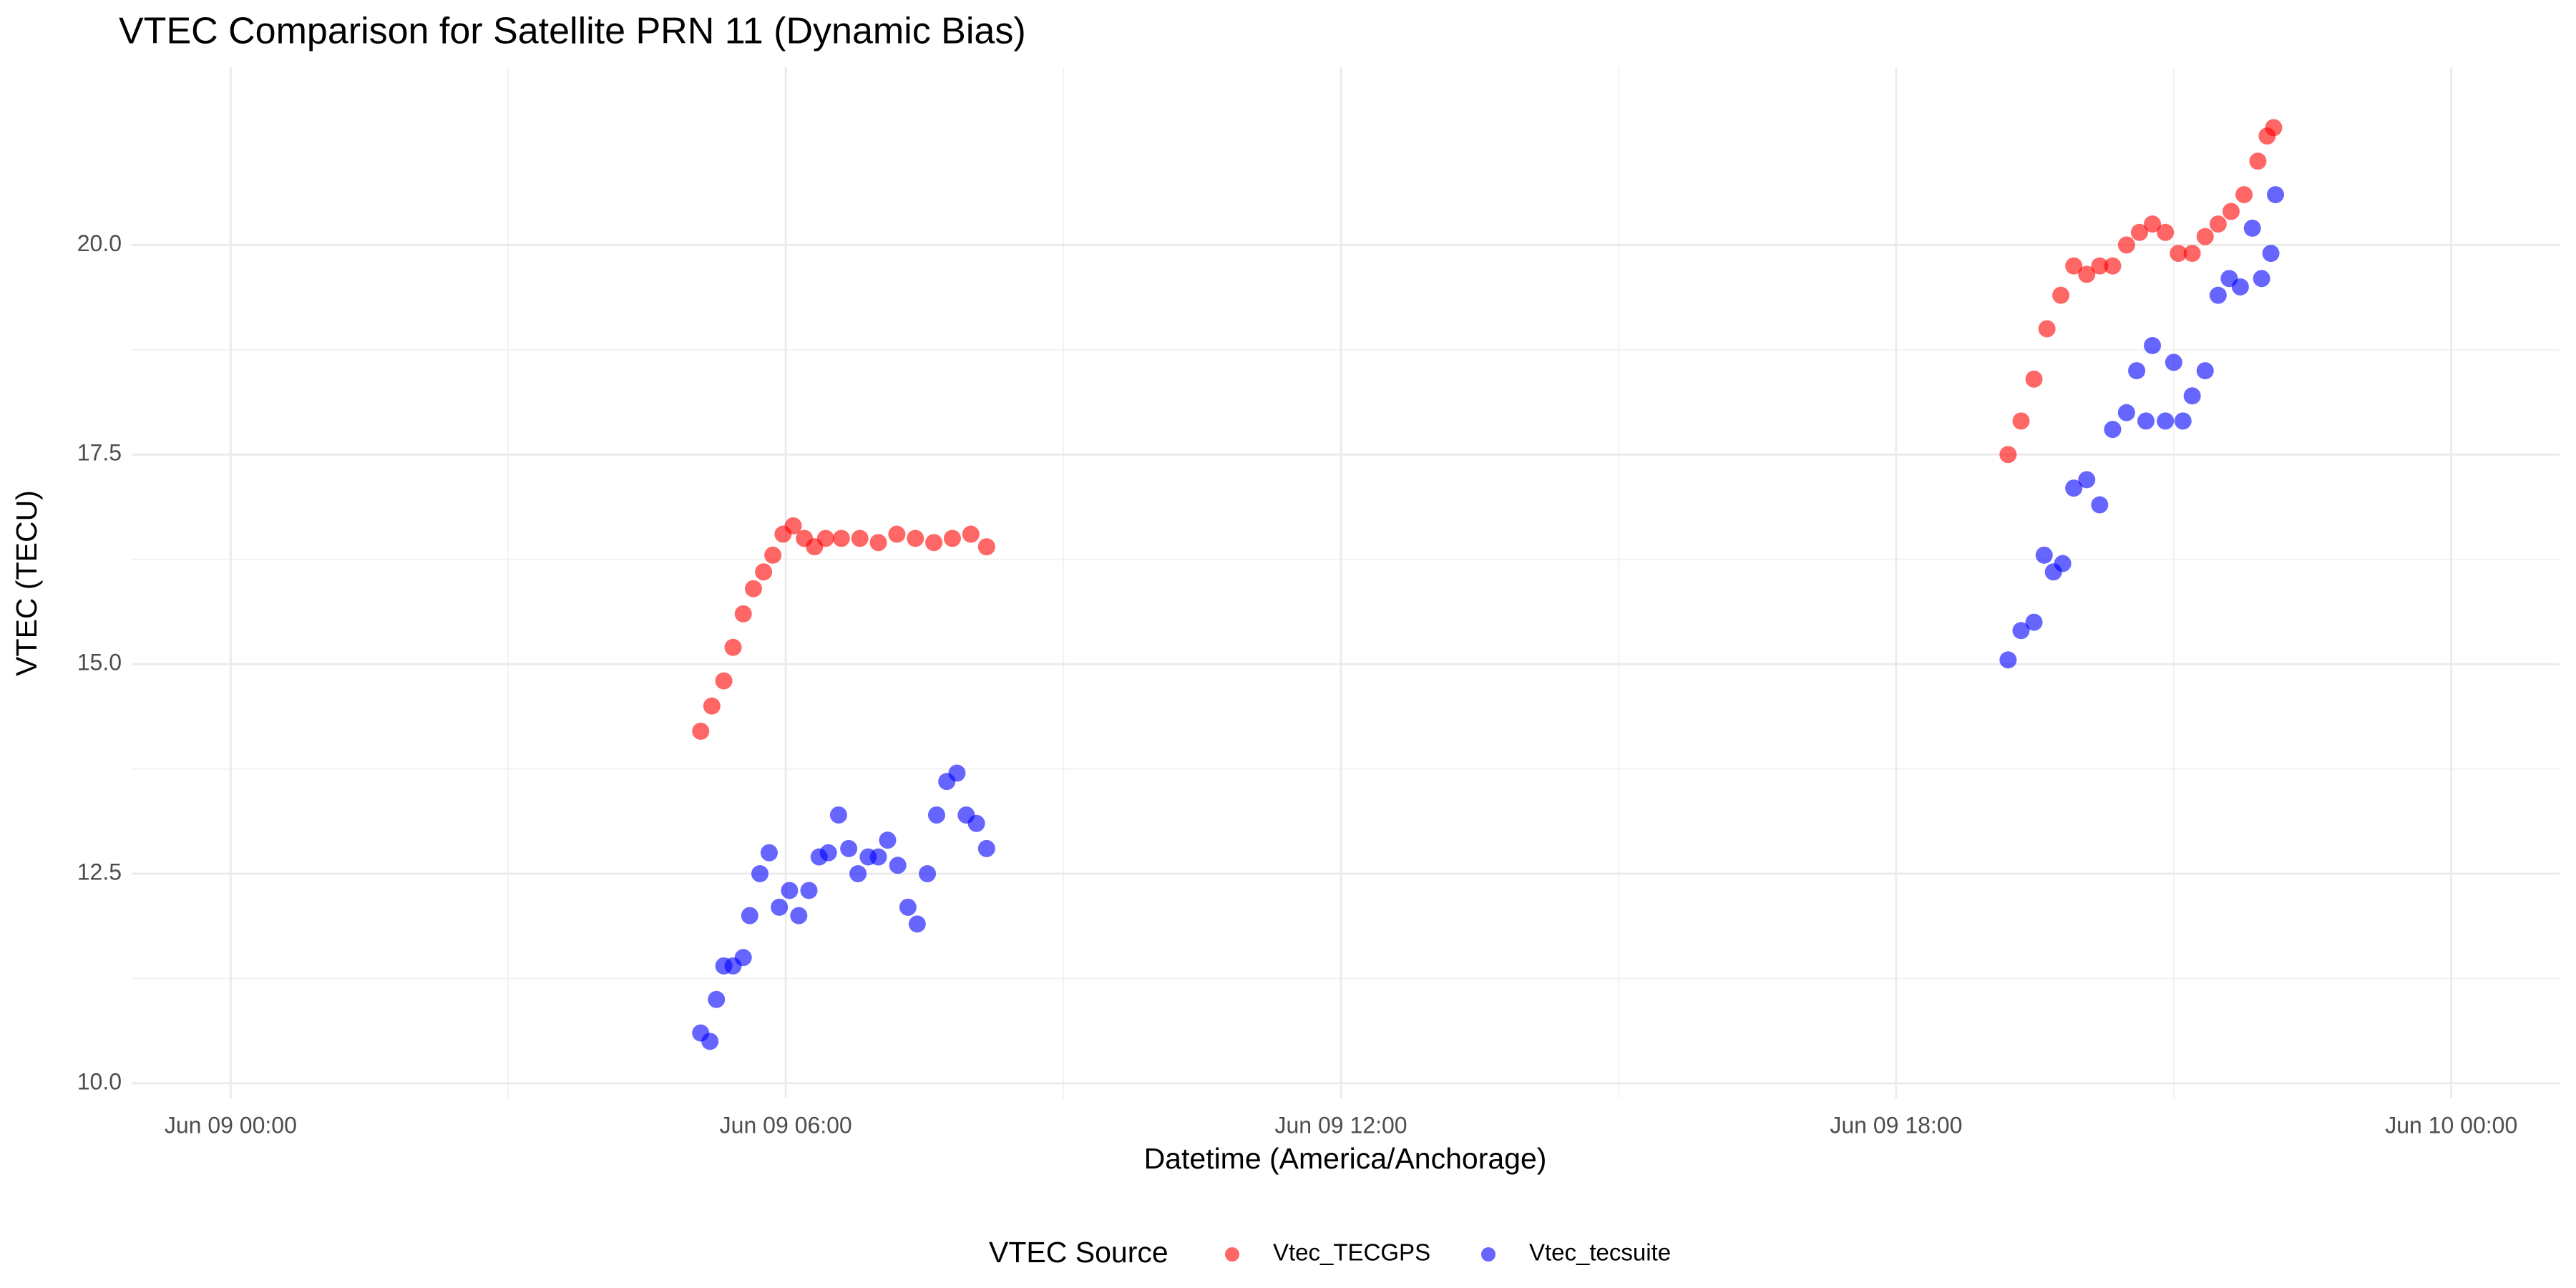 This screenshot has height=1288, width=2576. I want to click on x-tick-label: Jun 09 06:00, so click(786, 1125).